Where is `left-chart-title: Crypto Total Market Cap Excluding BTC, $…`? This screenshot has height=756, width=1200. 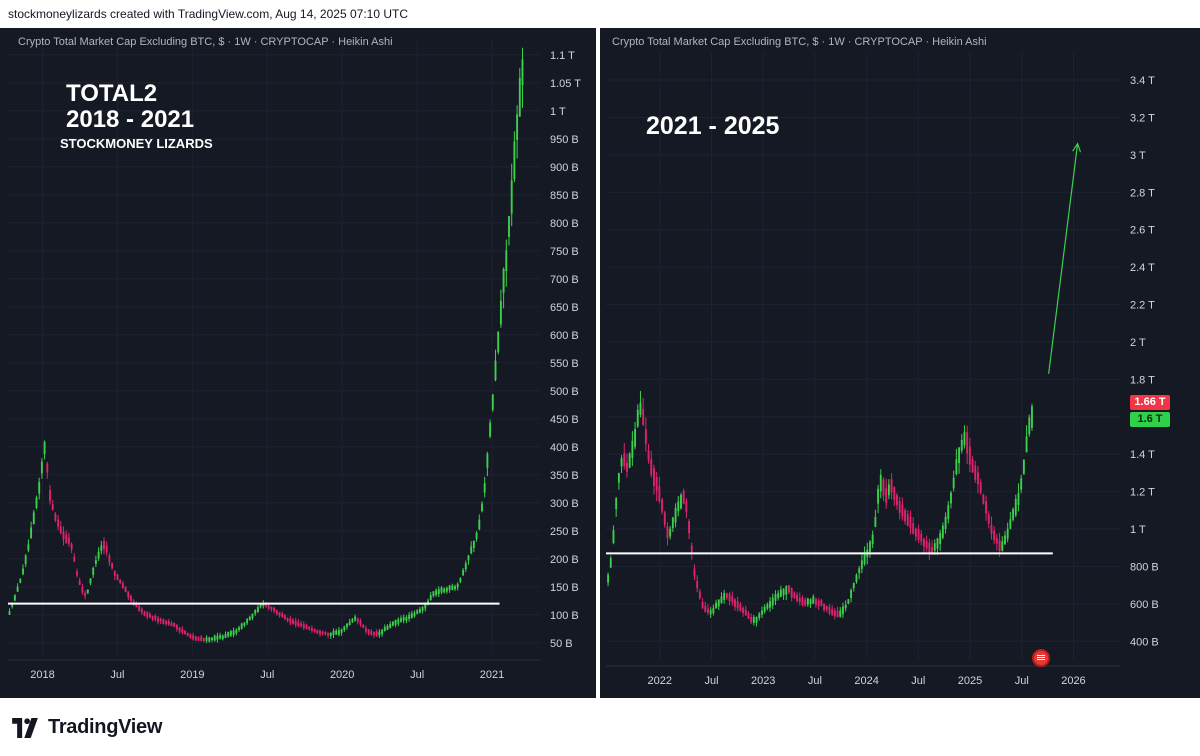 left-chart-title: Crypto Total Market Cap Excluding BTC, $… is located at coordinates (205, 42).